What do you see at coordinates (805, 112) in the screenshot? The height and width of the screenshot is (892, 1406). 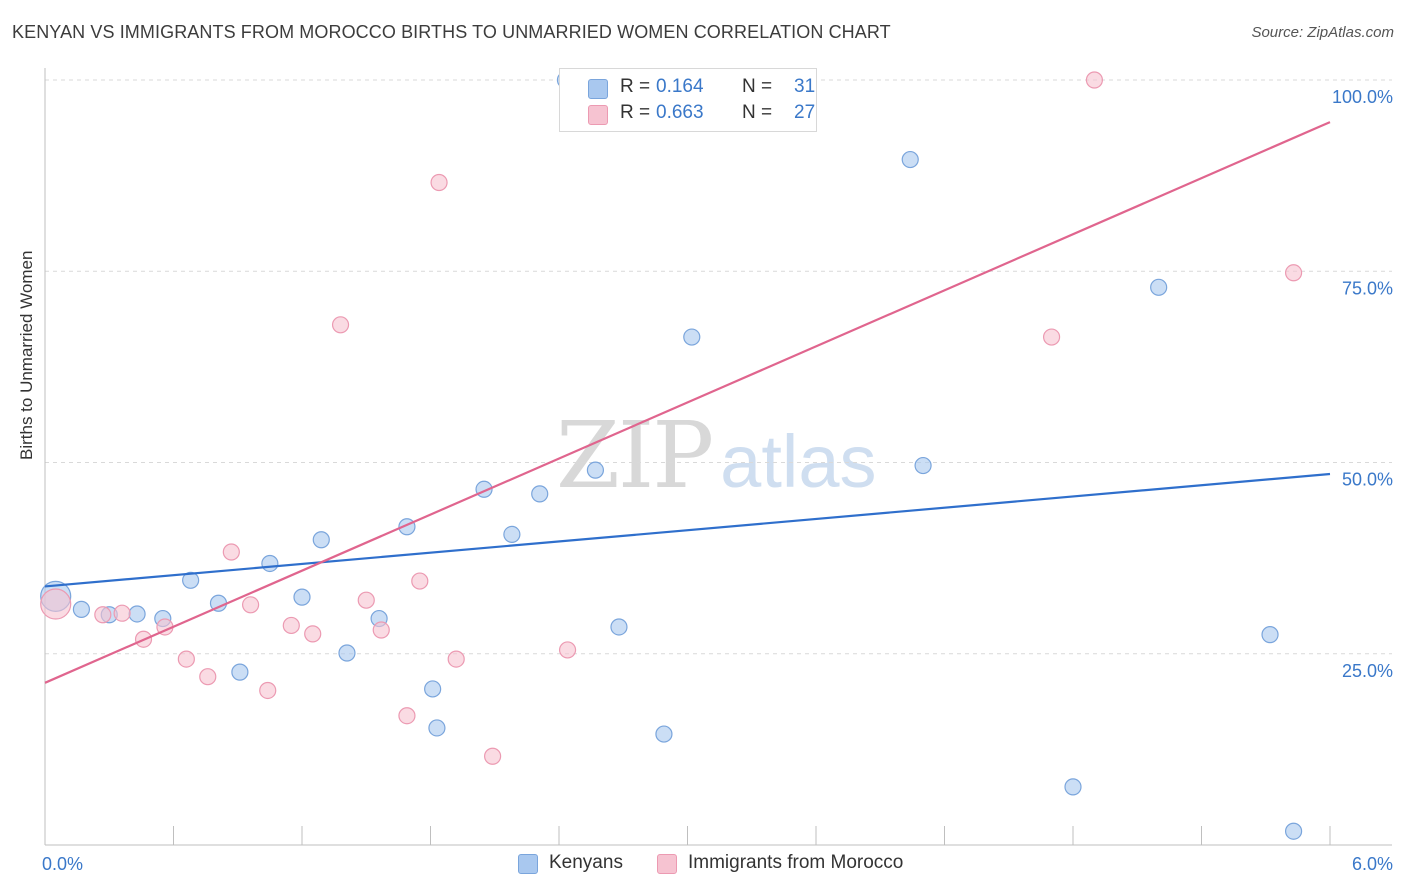 I see `n-value: 27` at bounding box center [805, 112].